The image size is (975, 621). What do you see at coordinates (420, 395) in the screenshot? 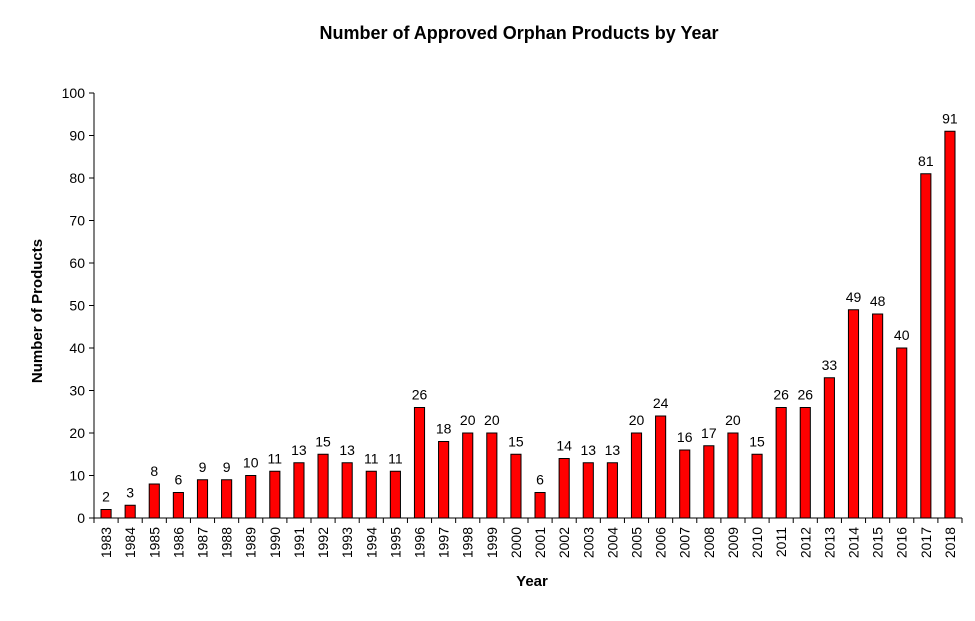
I see `data-label-1996: 26` at bounding box center [420, 395].